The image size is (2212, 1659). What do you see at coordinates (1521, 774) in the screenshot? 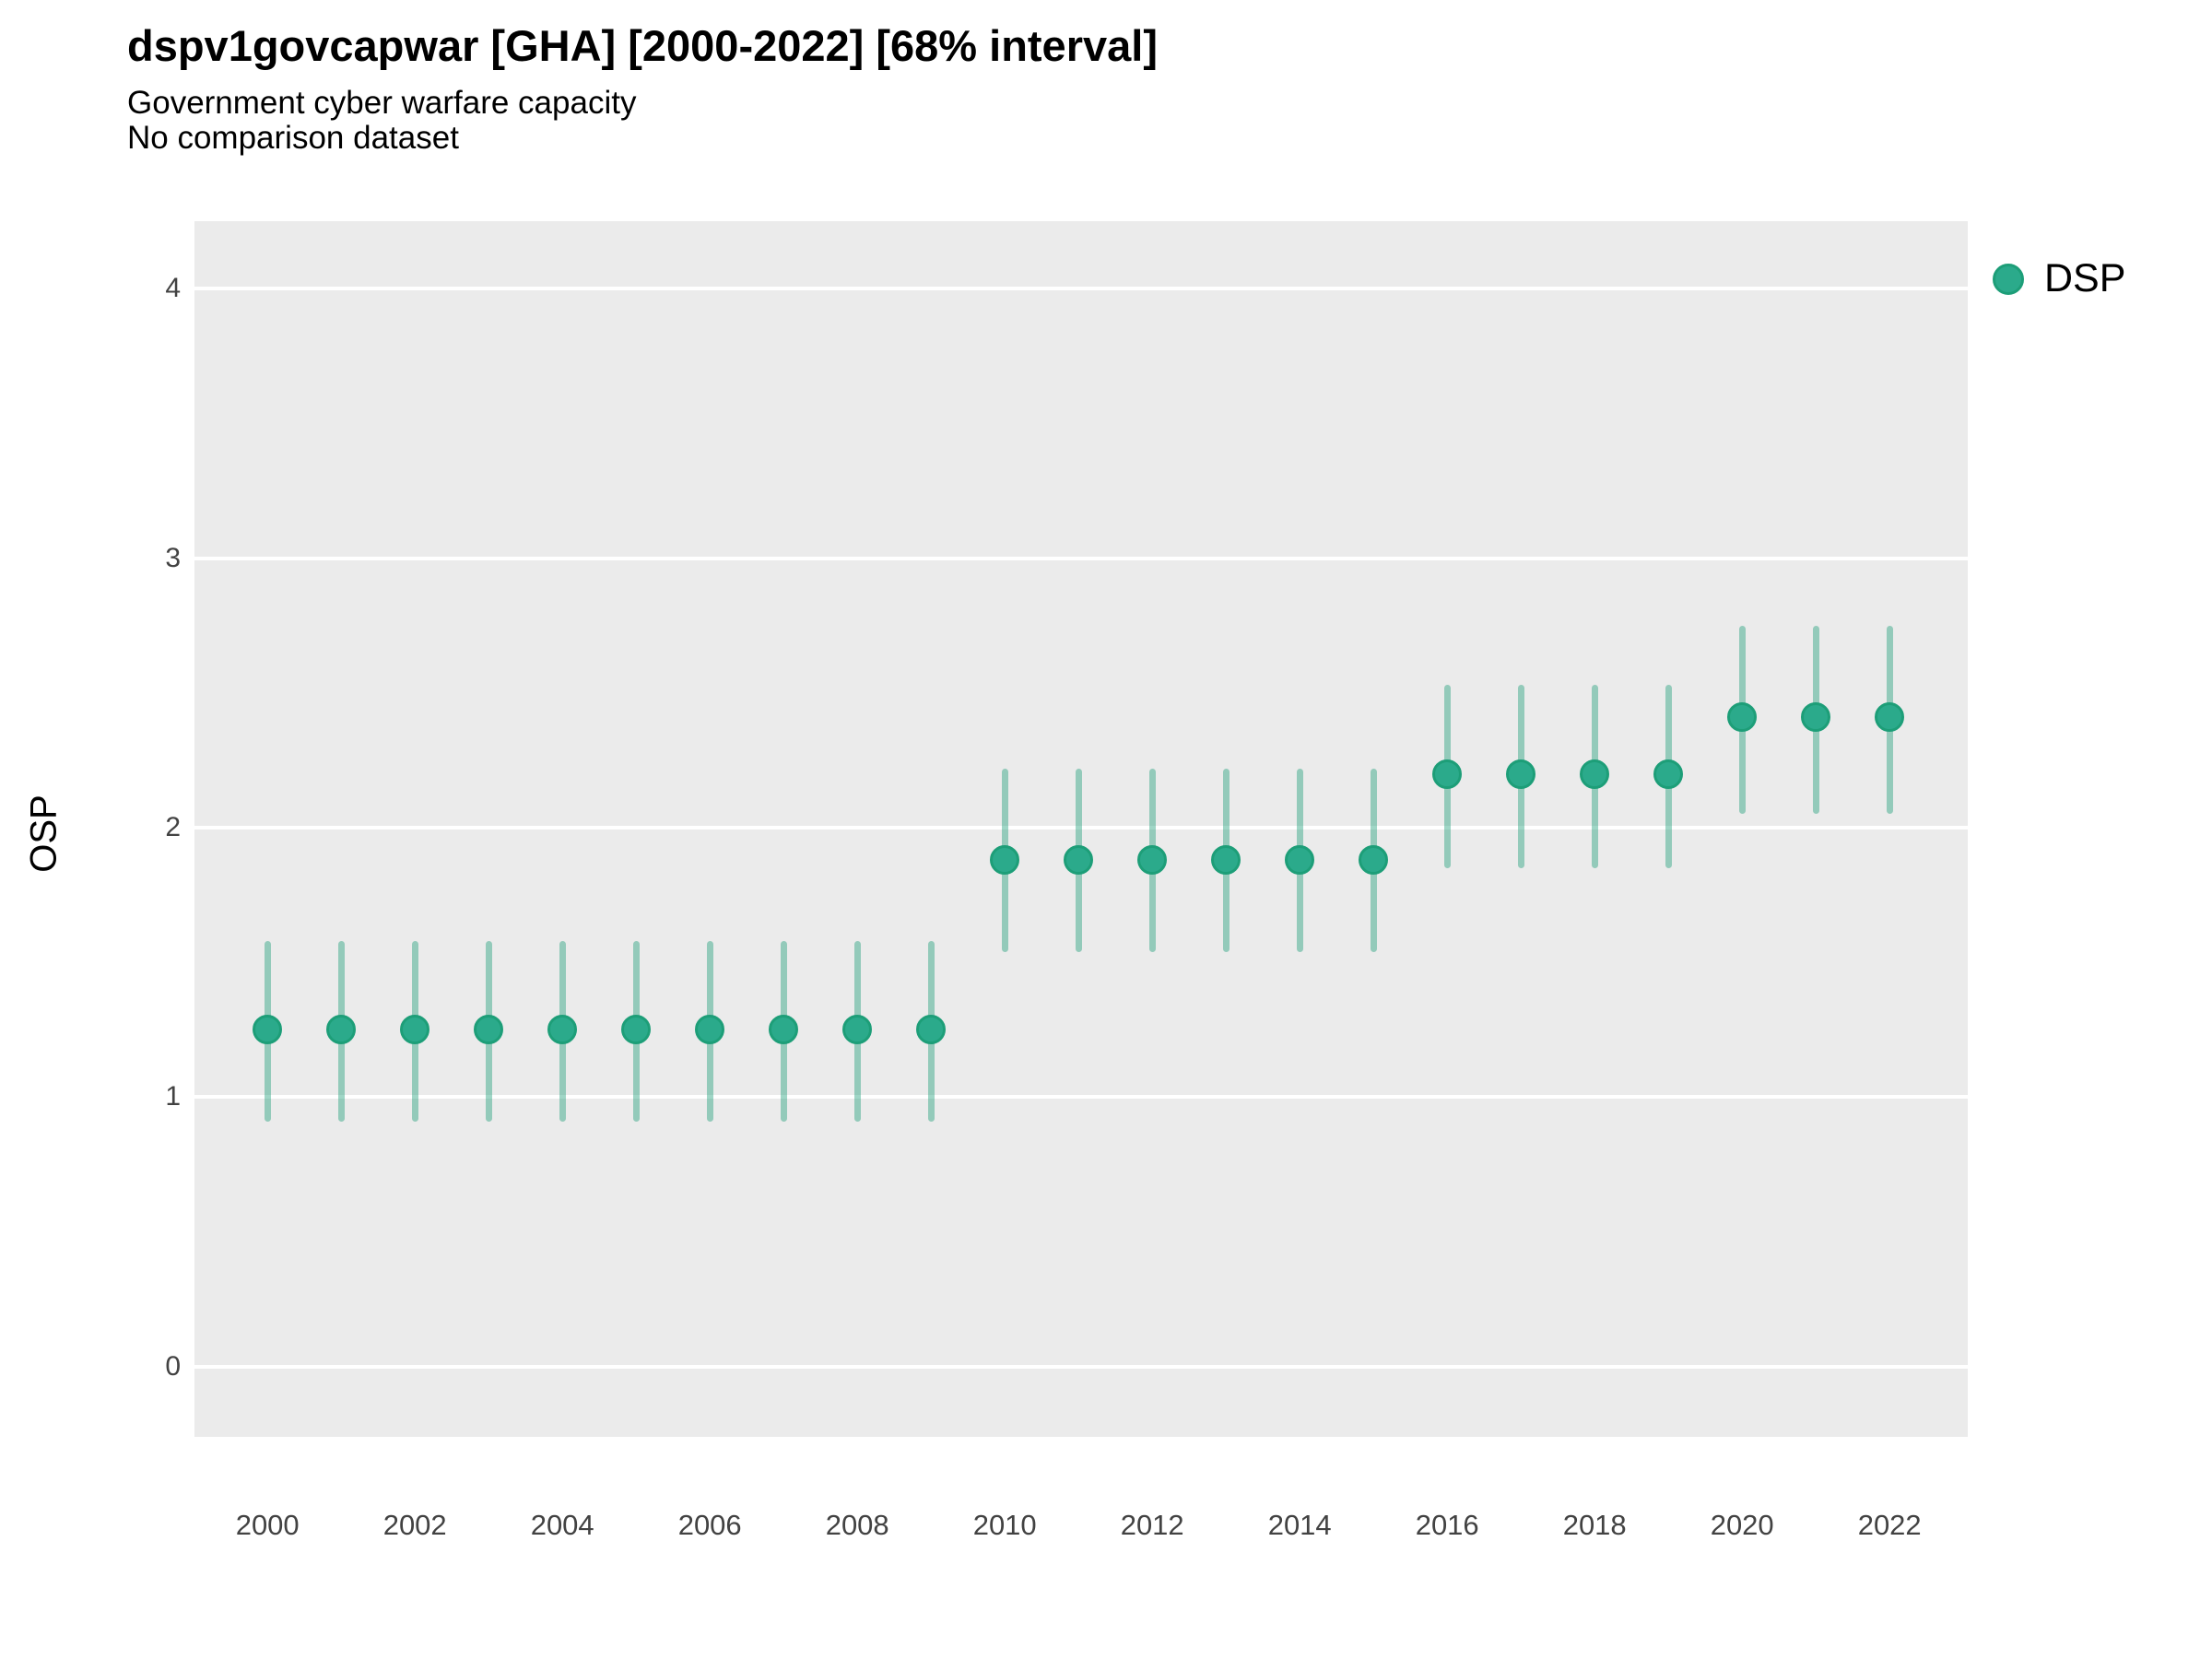
I see `data-point-2017` at bounding box center [1521, 774].